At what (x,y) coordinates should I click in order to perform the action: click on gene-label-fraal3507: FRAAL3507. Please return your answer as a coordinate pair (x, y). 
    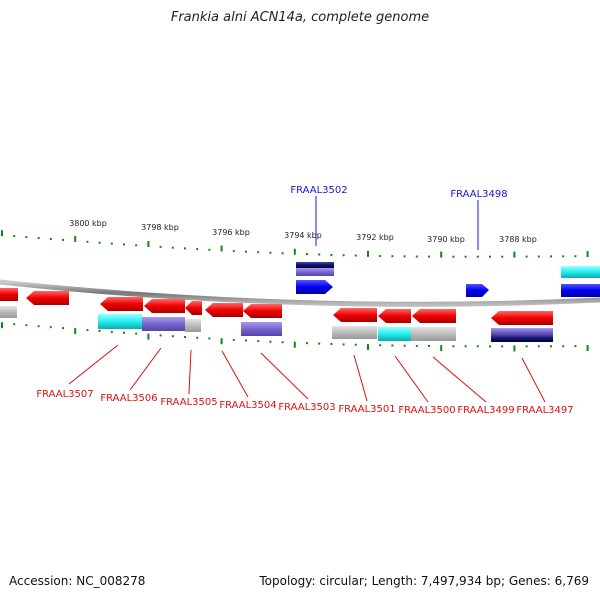
    Looking at the image, I should click on (64, 394).